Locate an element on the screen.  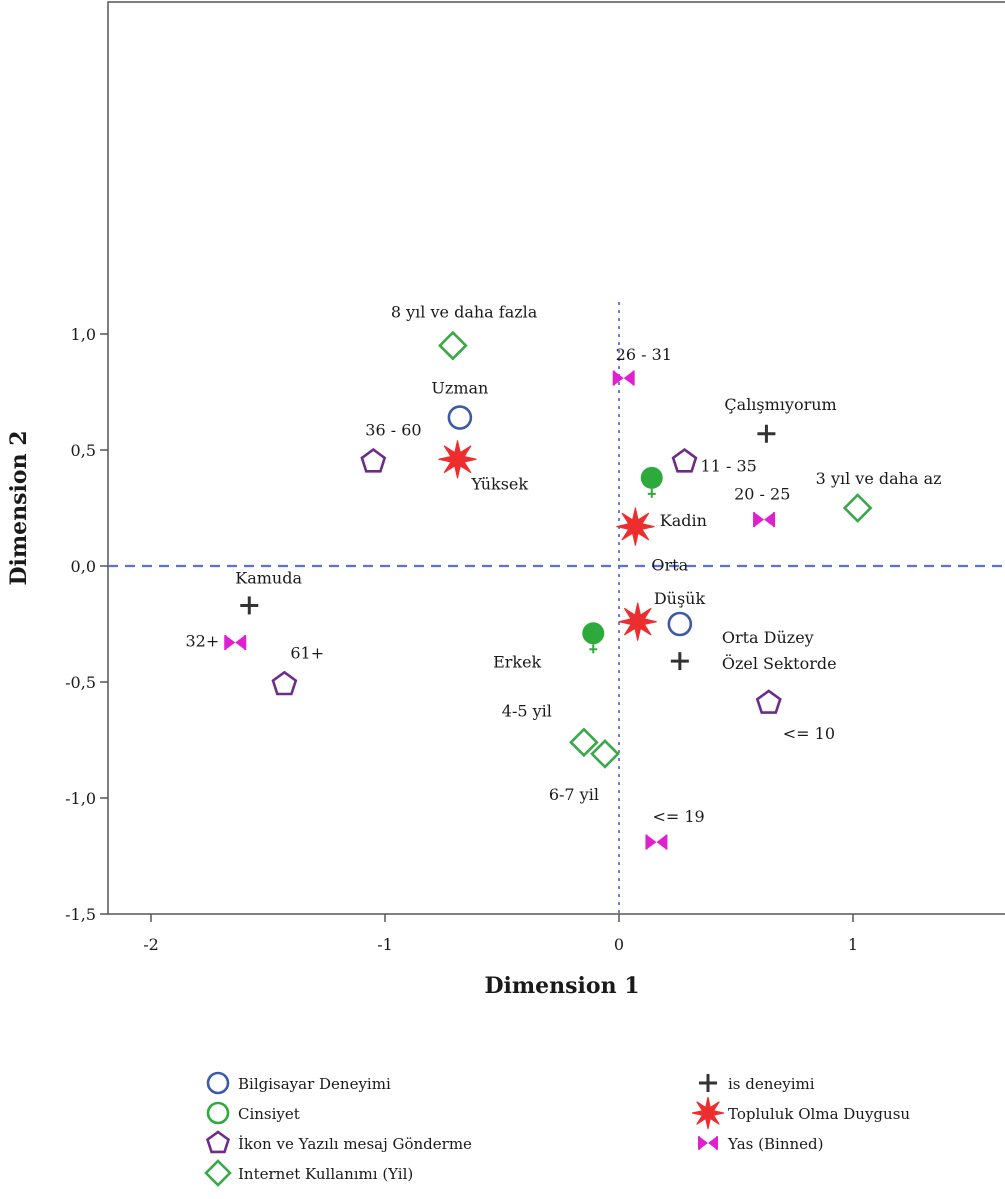
point-label: Uzman is located at coordinates (459, 388).